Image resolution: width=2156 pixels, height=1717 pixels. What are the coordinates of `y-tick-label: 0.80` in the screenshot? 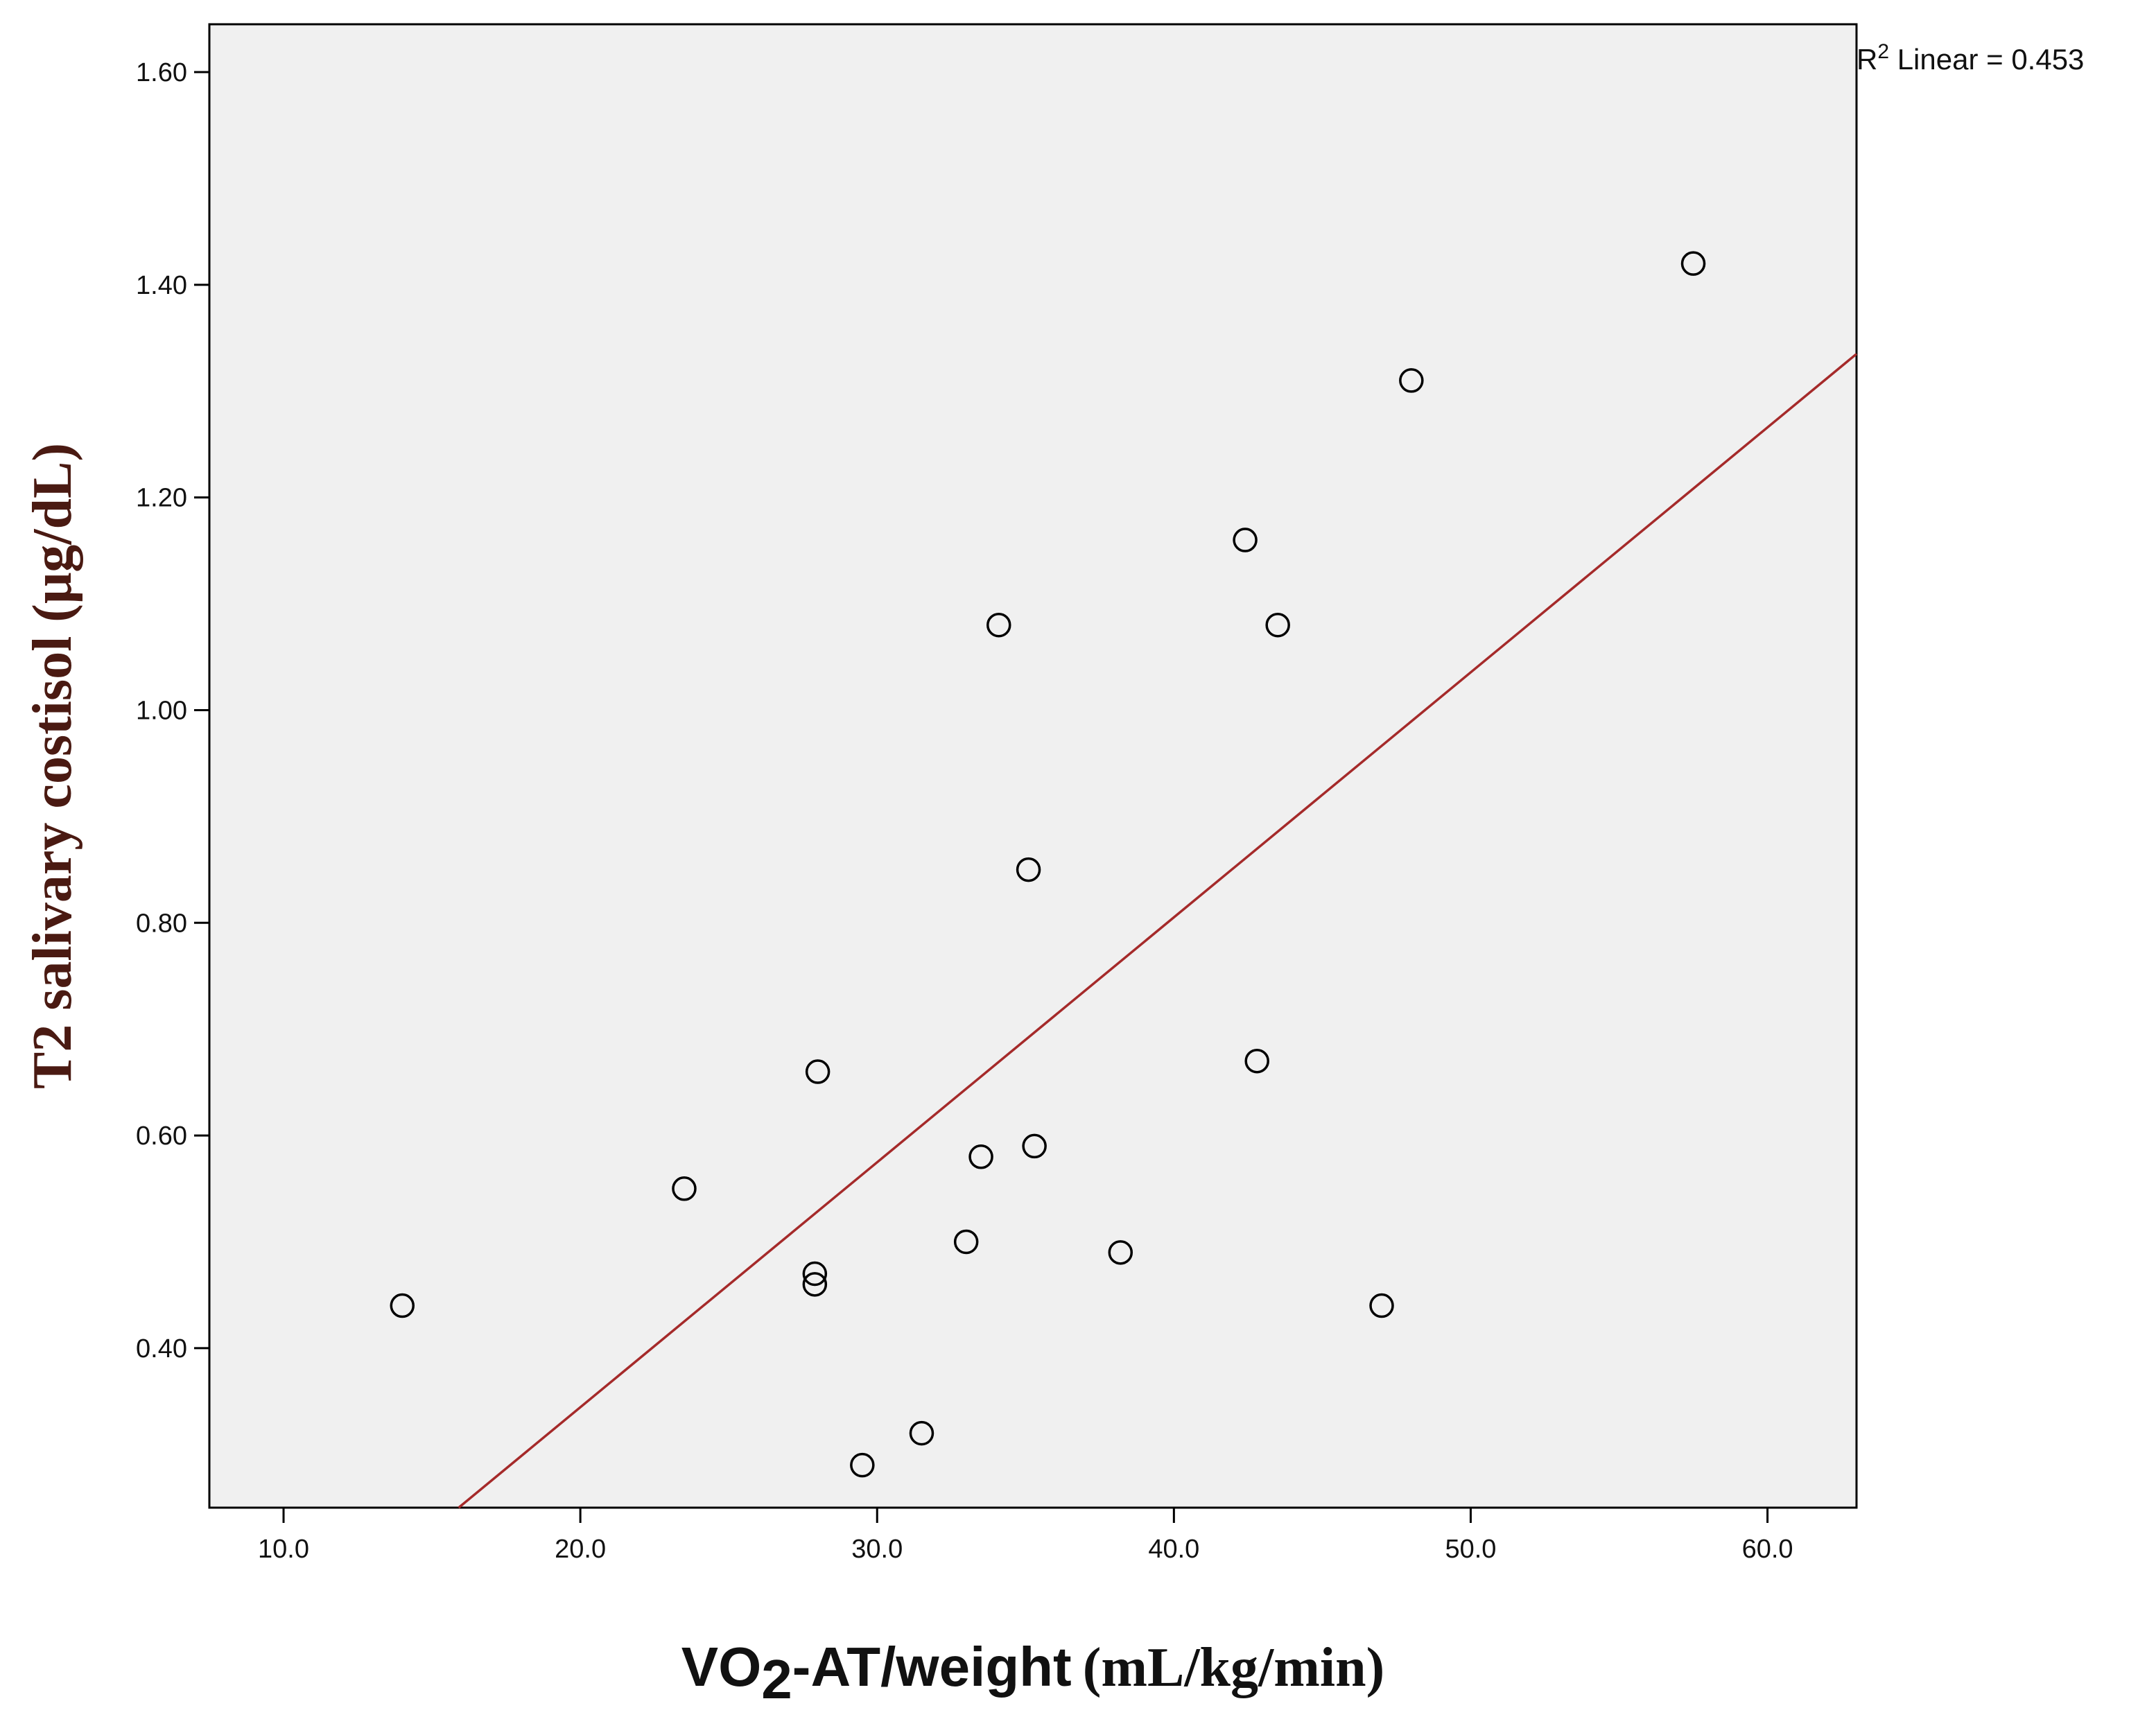 It's located at (161, 923).